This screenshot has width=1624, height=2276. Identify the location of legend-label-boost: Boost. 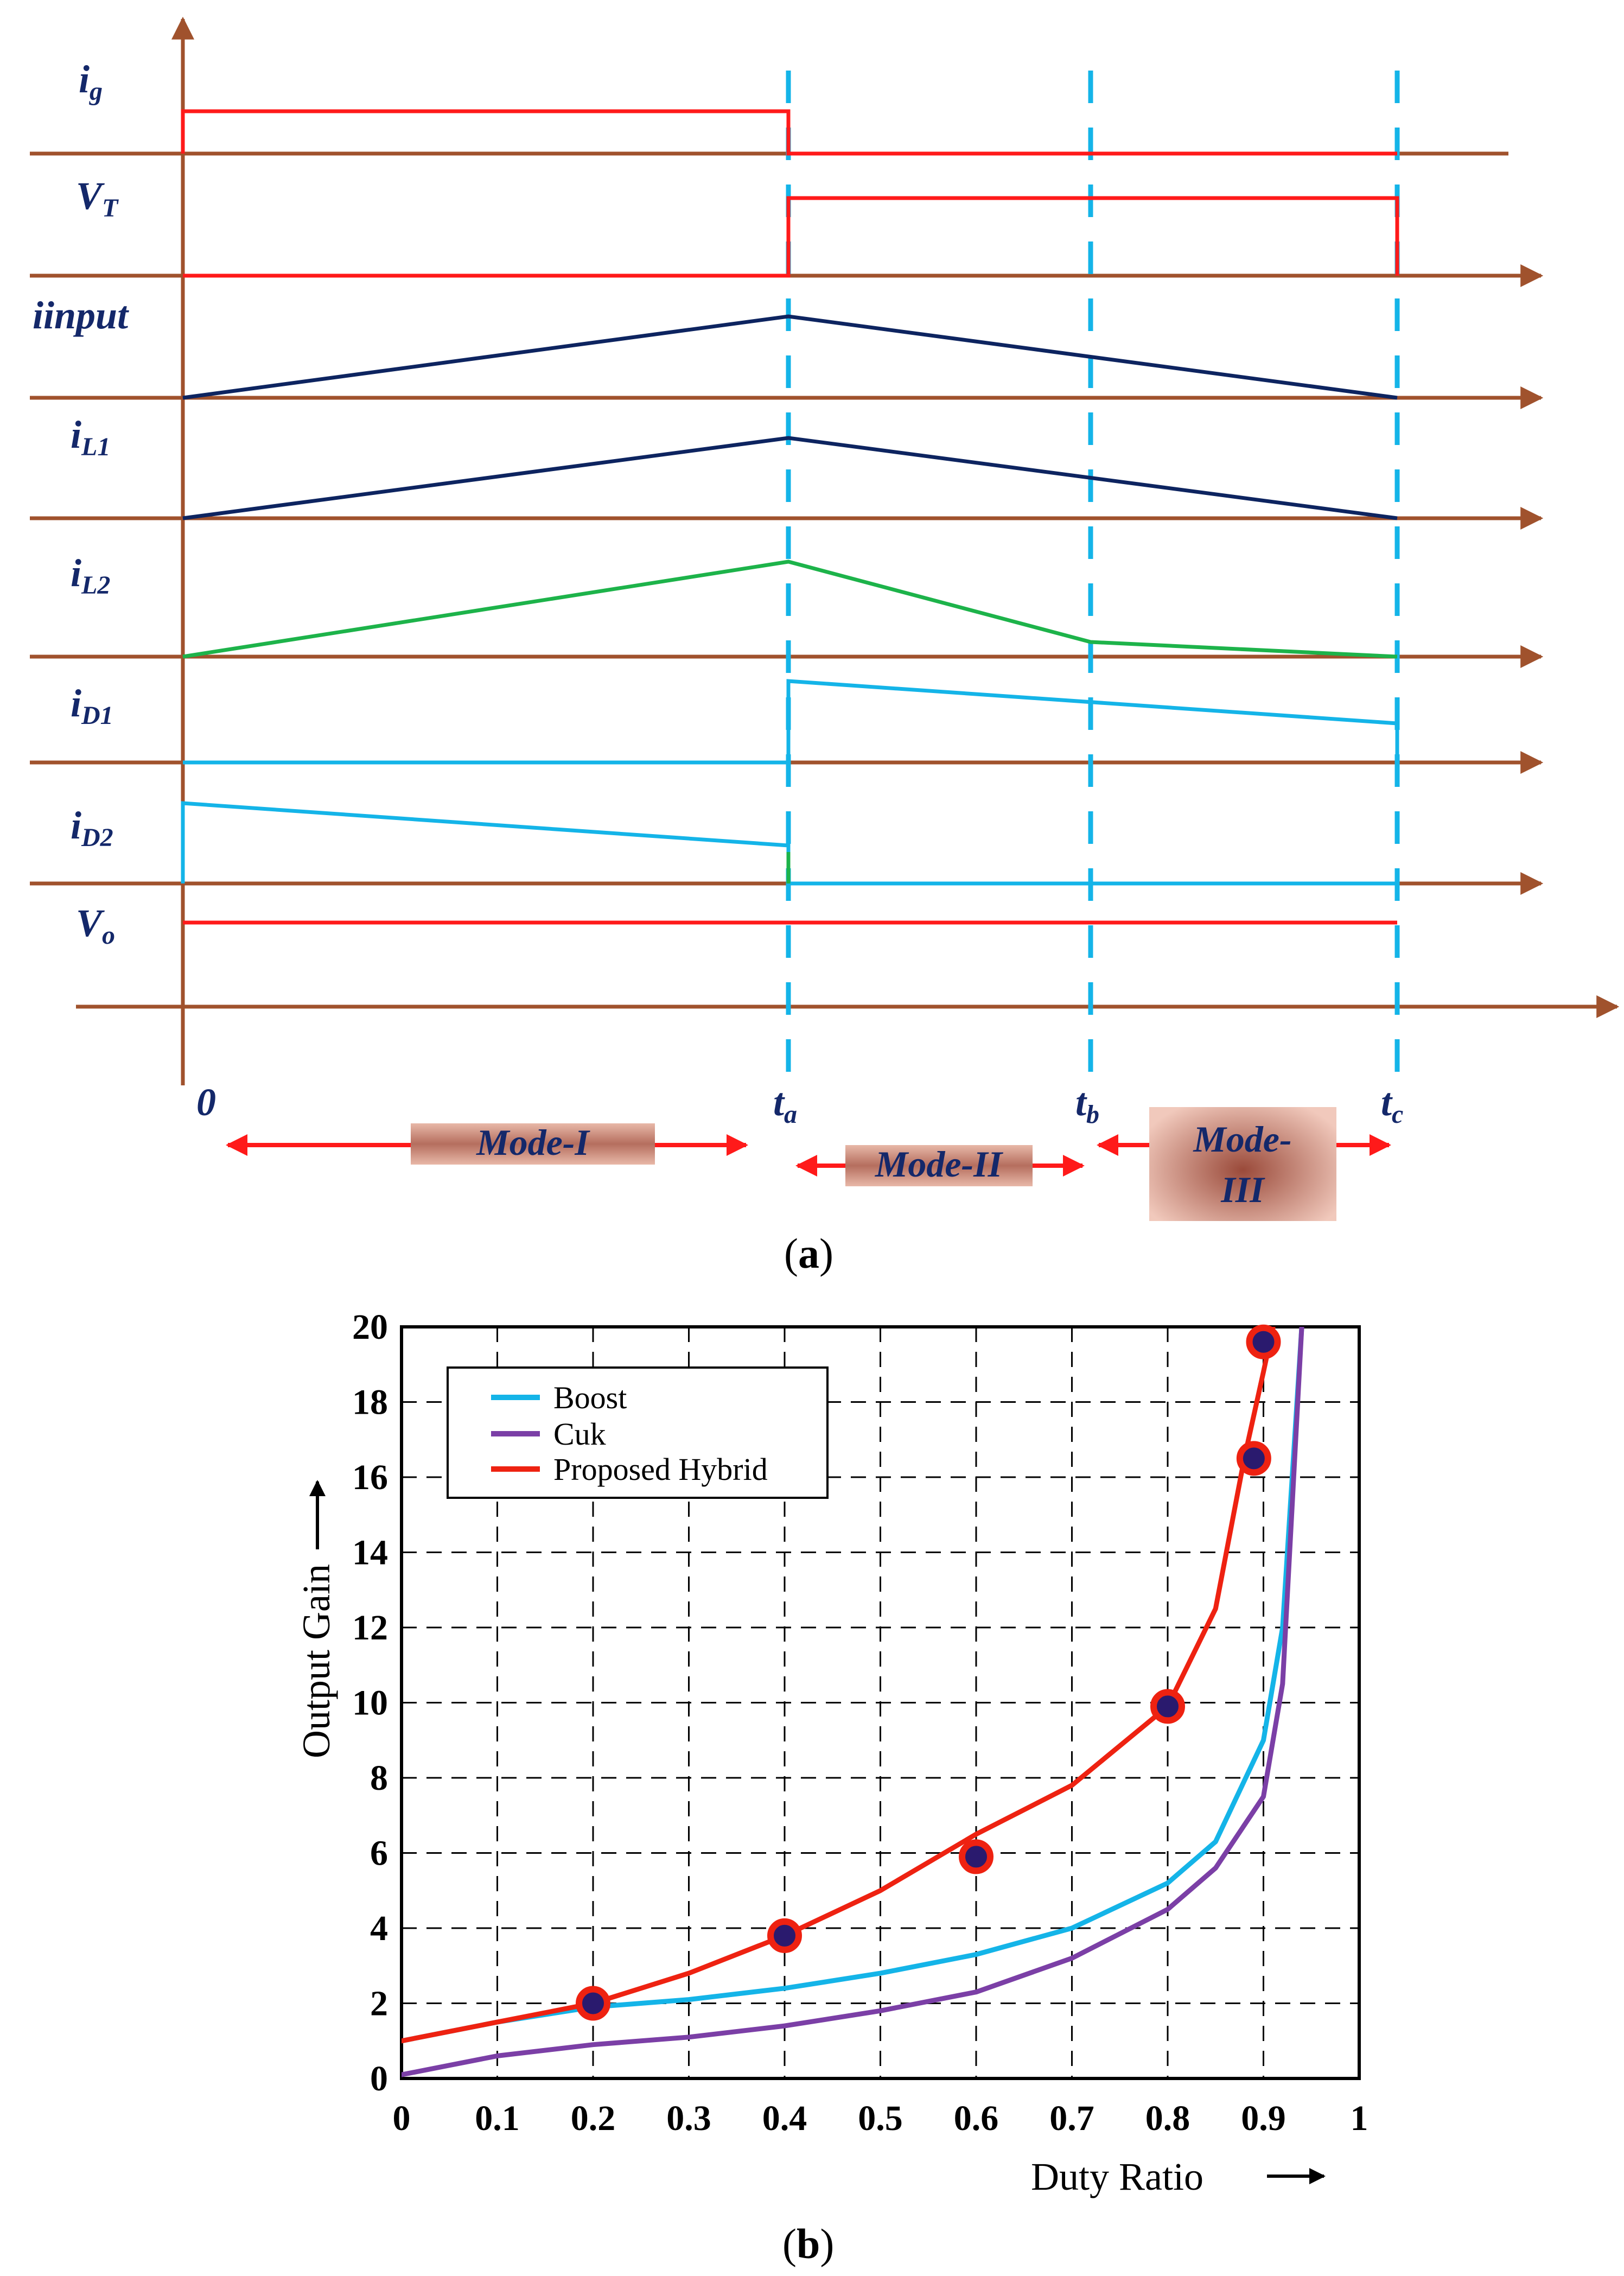
(590, 1398).